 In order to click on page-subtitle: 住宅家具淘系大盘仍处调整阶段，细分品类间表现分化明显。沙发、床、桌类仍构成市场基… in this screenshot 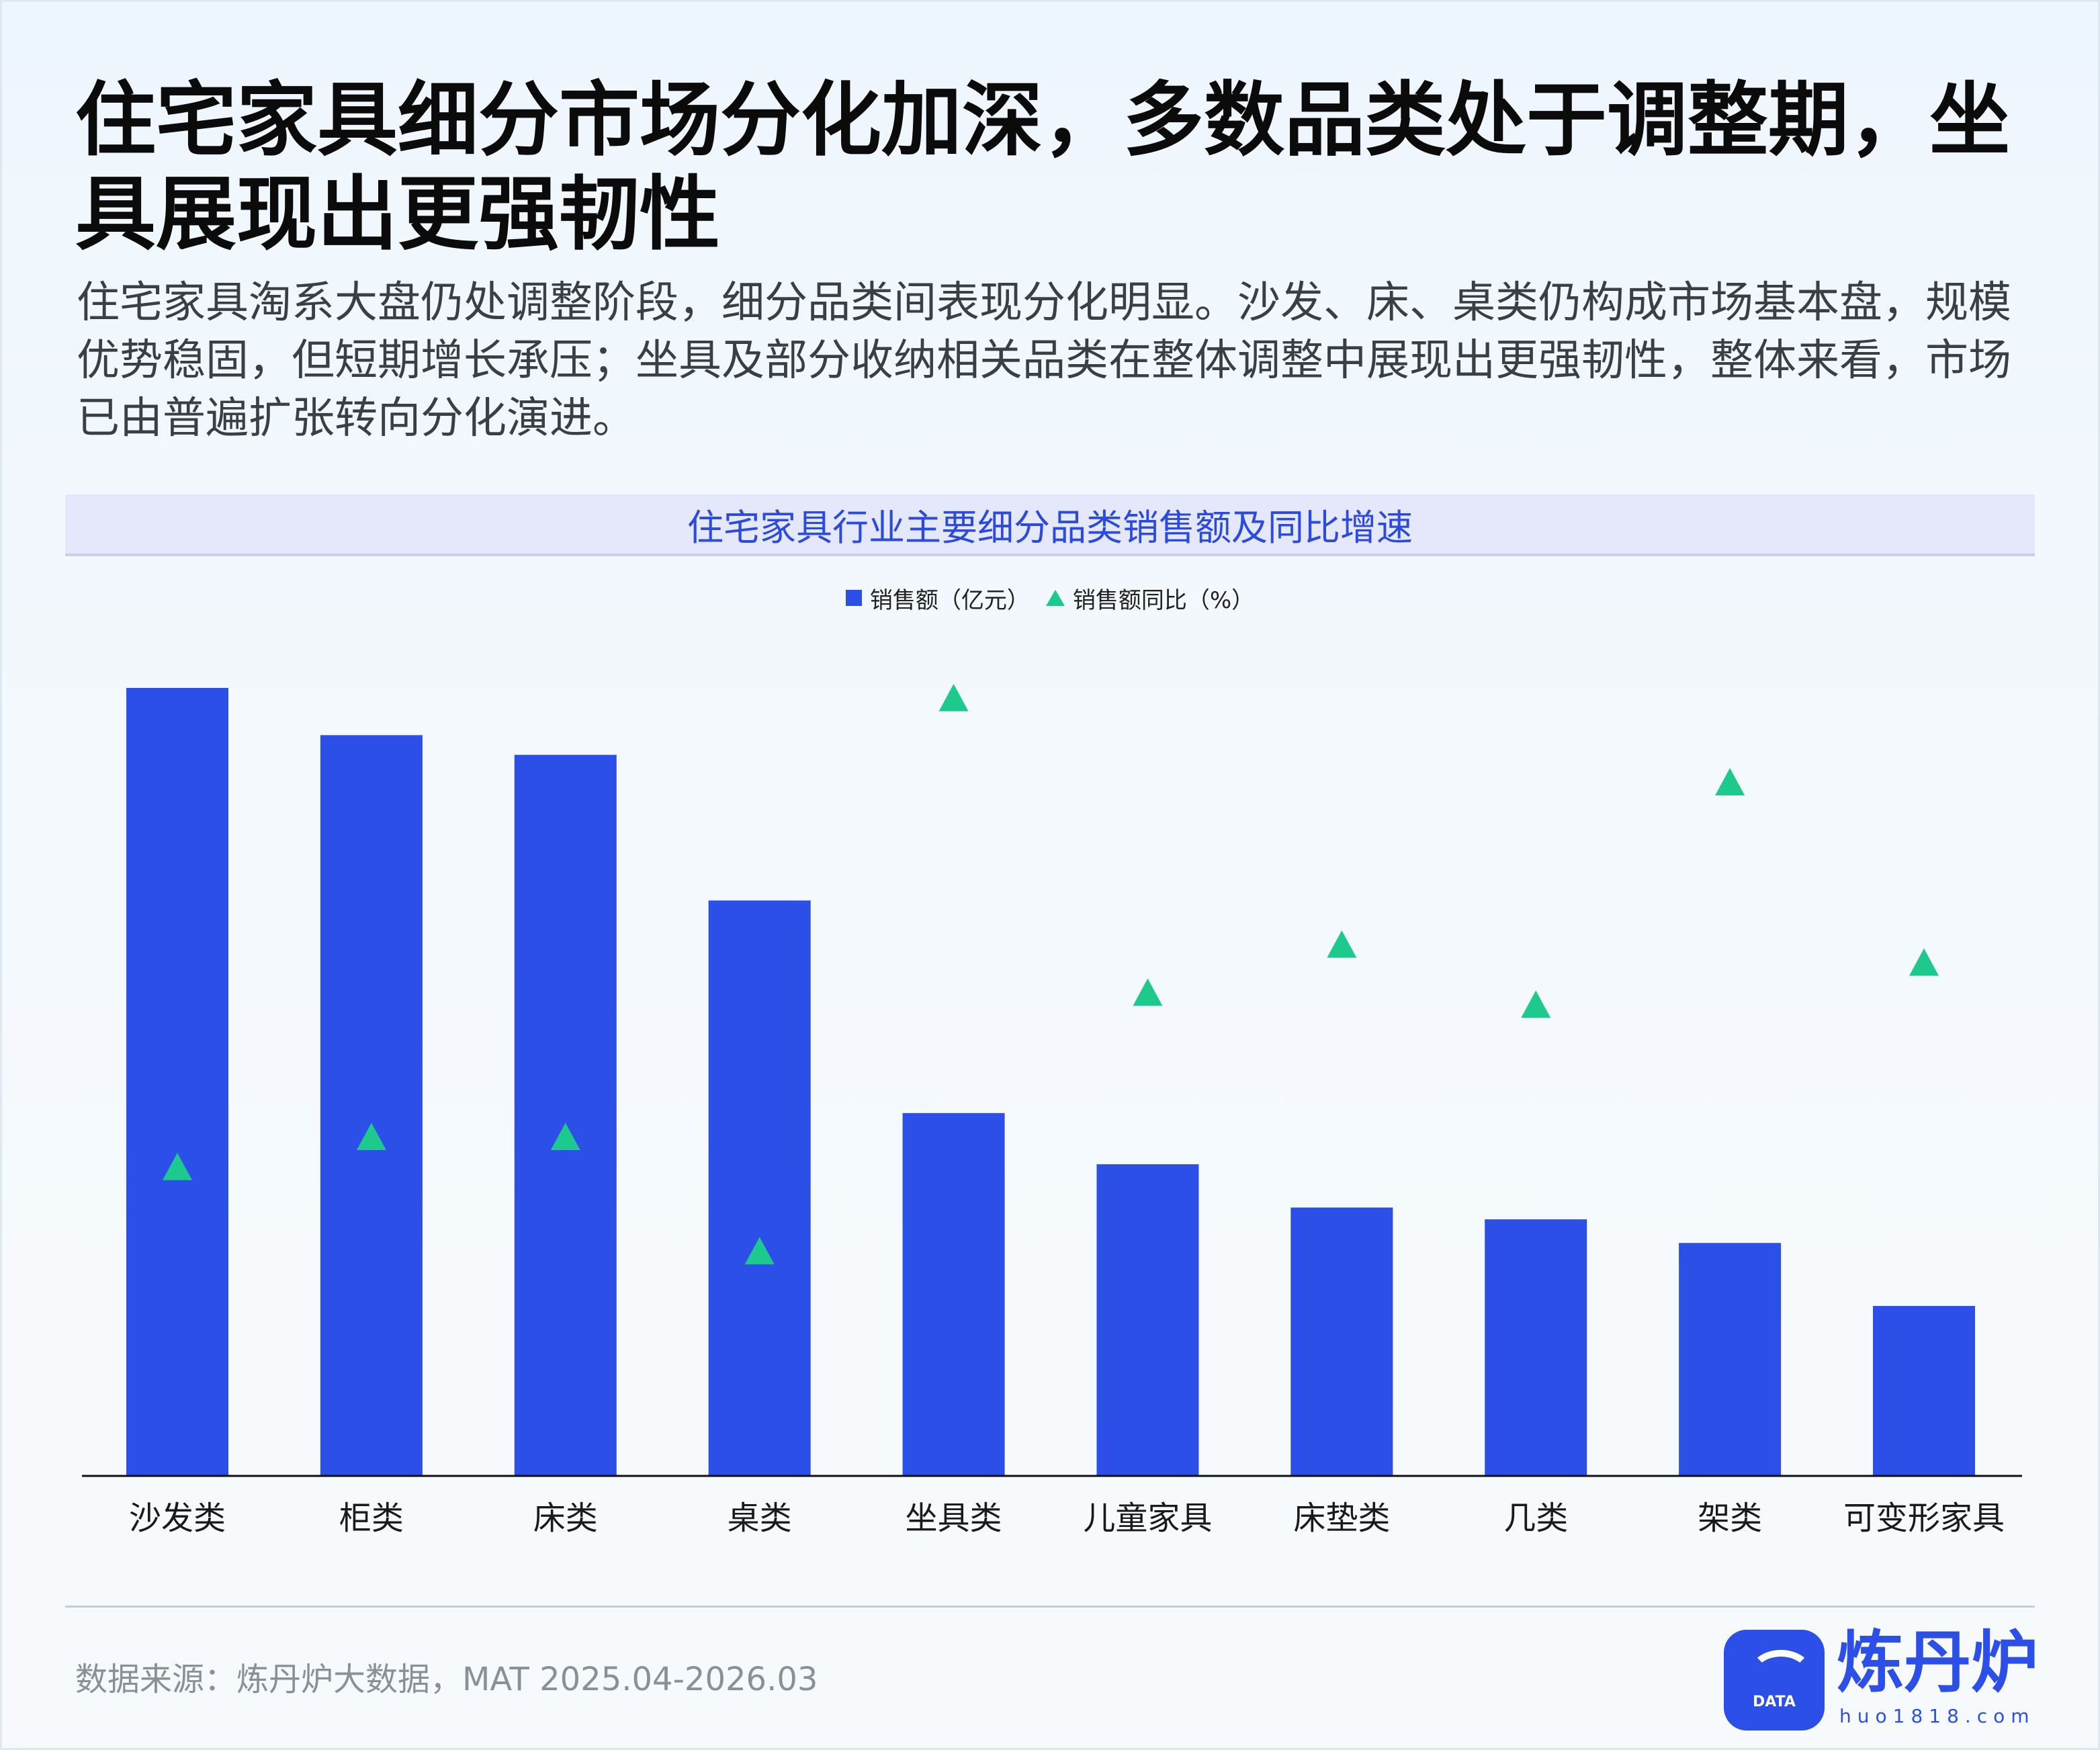, I will do `click(1044, 360)`.